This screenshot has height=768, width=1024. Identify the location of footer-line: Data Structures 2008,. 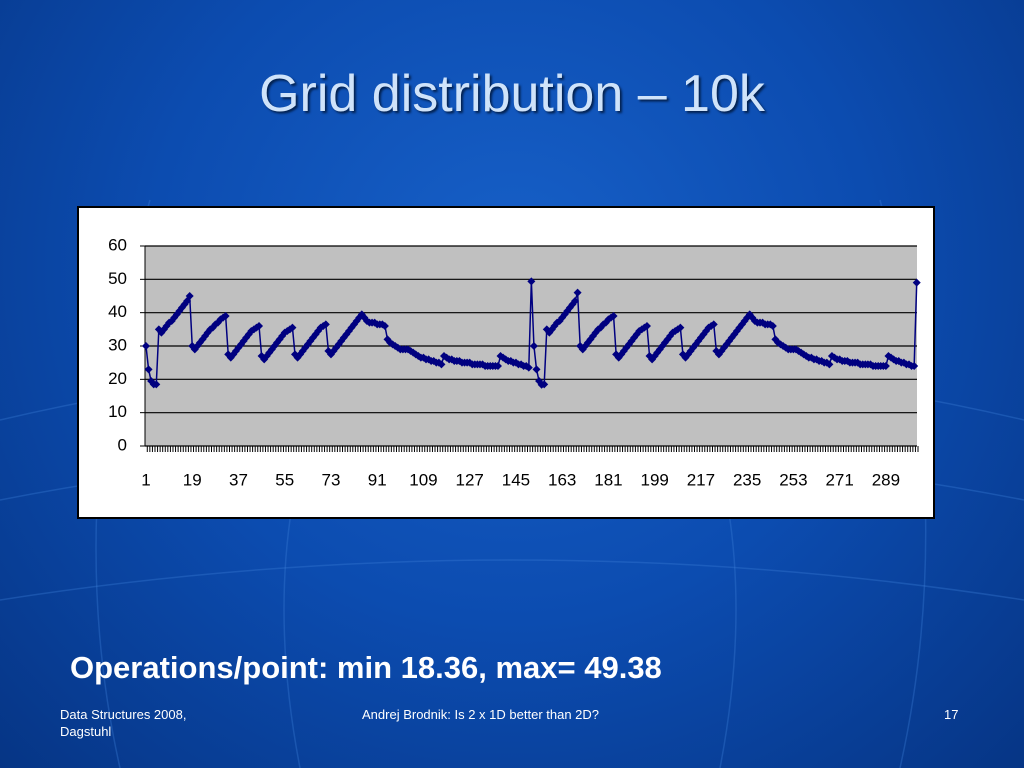
(123, 714).